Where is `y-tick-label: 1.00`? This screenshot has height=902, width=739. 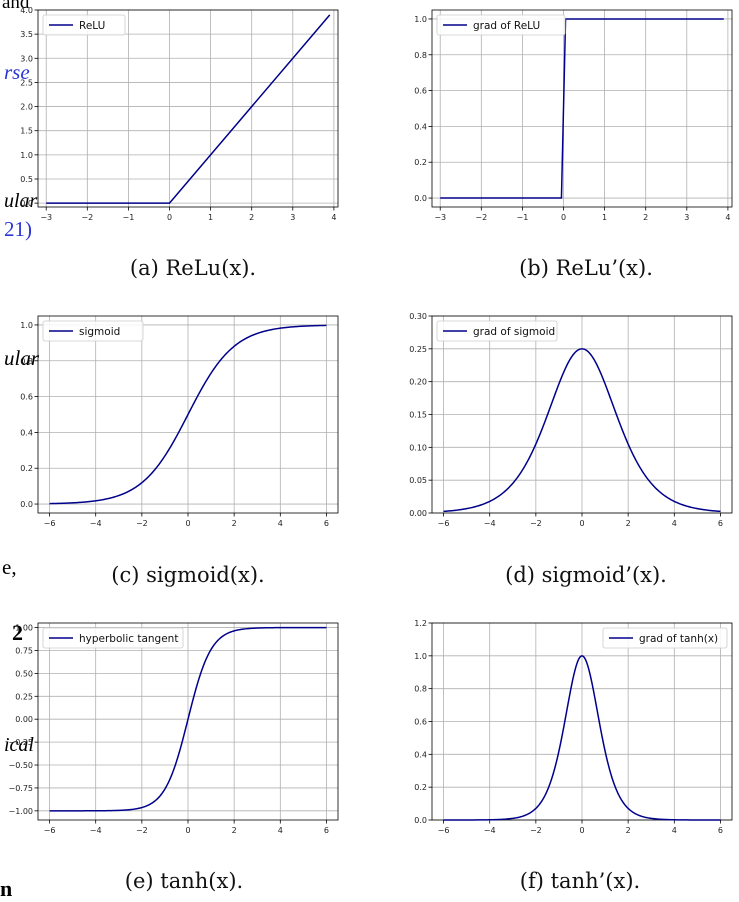 y-tick-label: 1.00 is located at coordinates (24, 628).